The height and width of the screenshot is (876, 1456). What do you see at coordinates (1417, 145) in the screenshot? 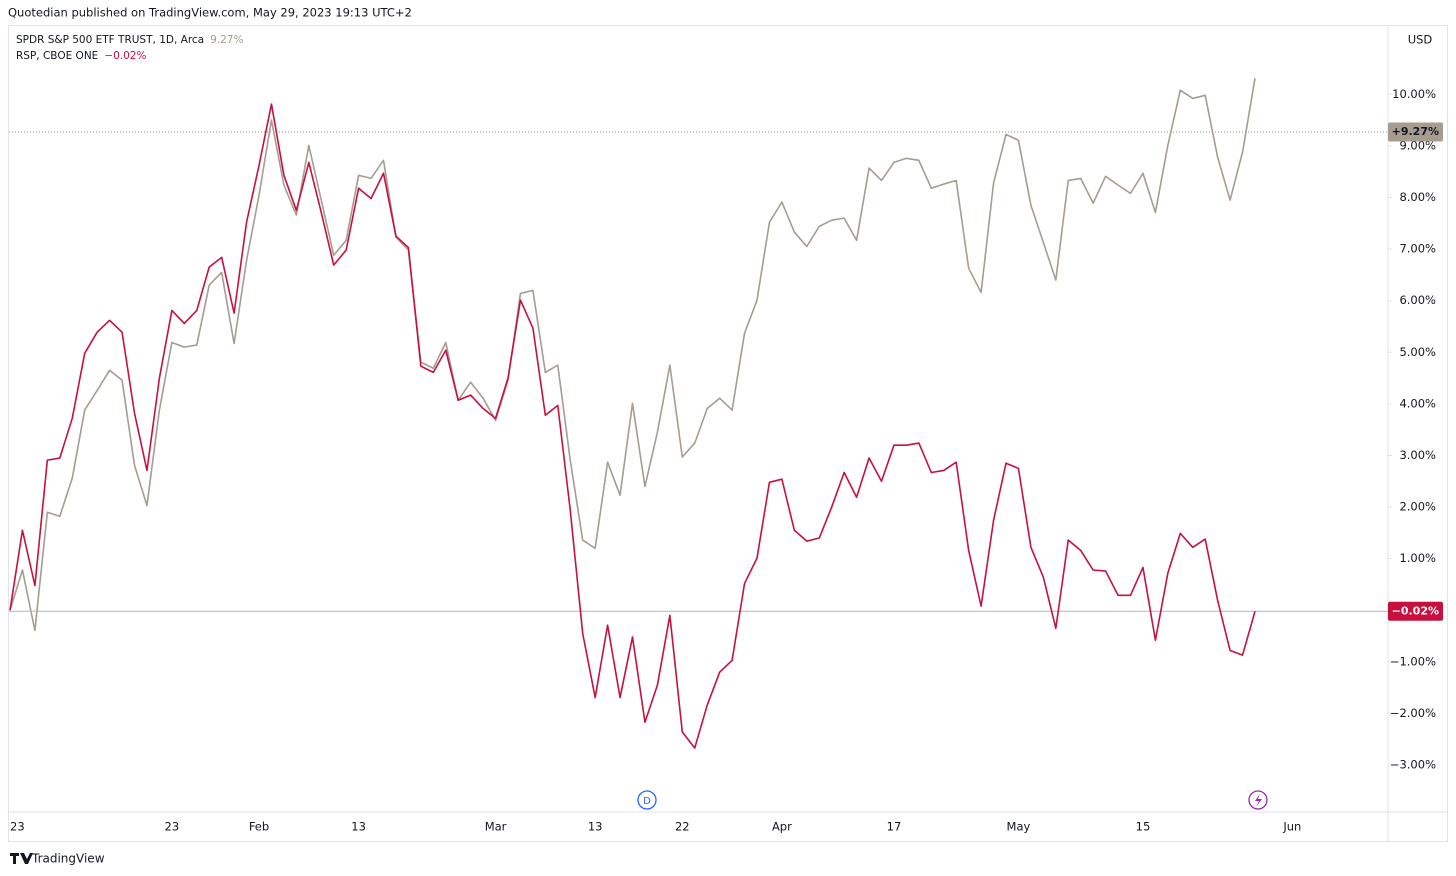
I see `y-tick-label: 9.00%` at bounding box center [1417, 145].